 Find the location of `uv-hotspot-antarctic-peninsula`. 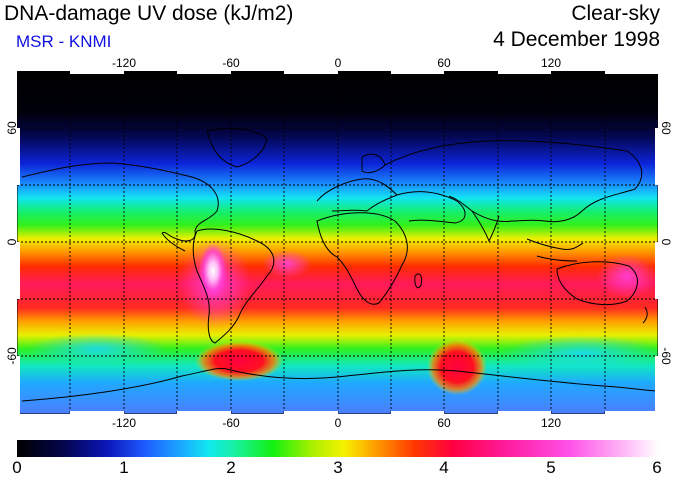

uv-hotspot-antarctic-peninsula is located at coordinates (239, 361).